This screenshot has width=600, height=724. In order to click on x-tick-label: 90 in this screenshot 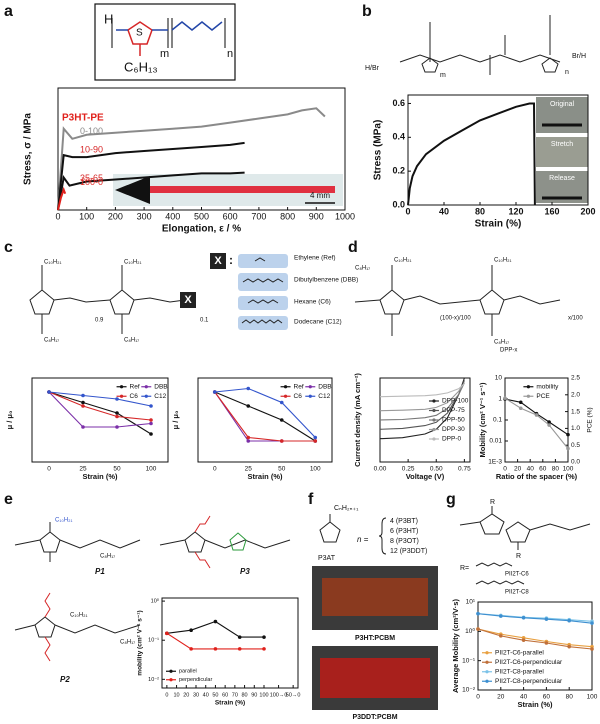, I will do `click(254, 695)`.